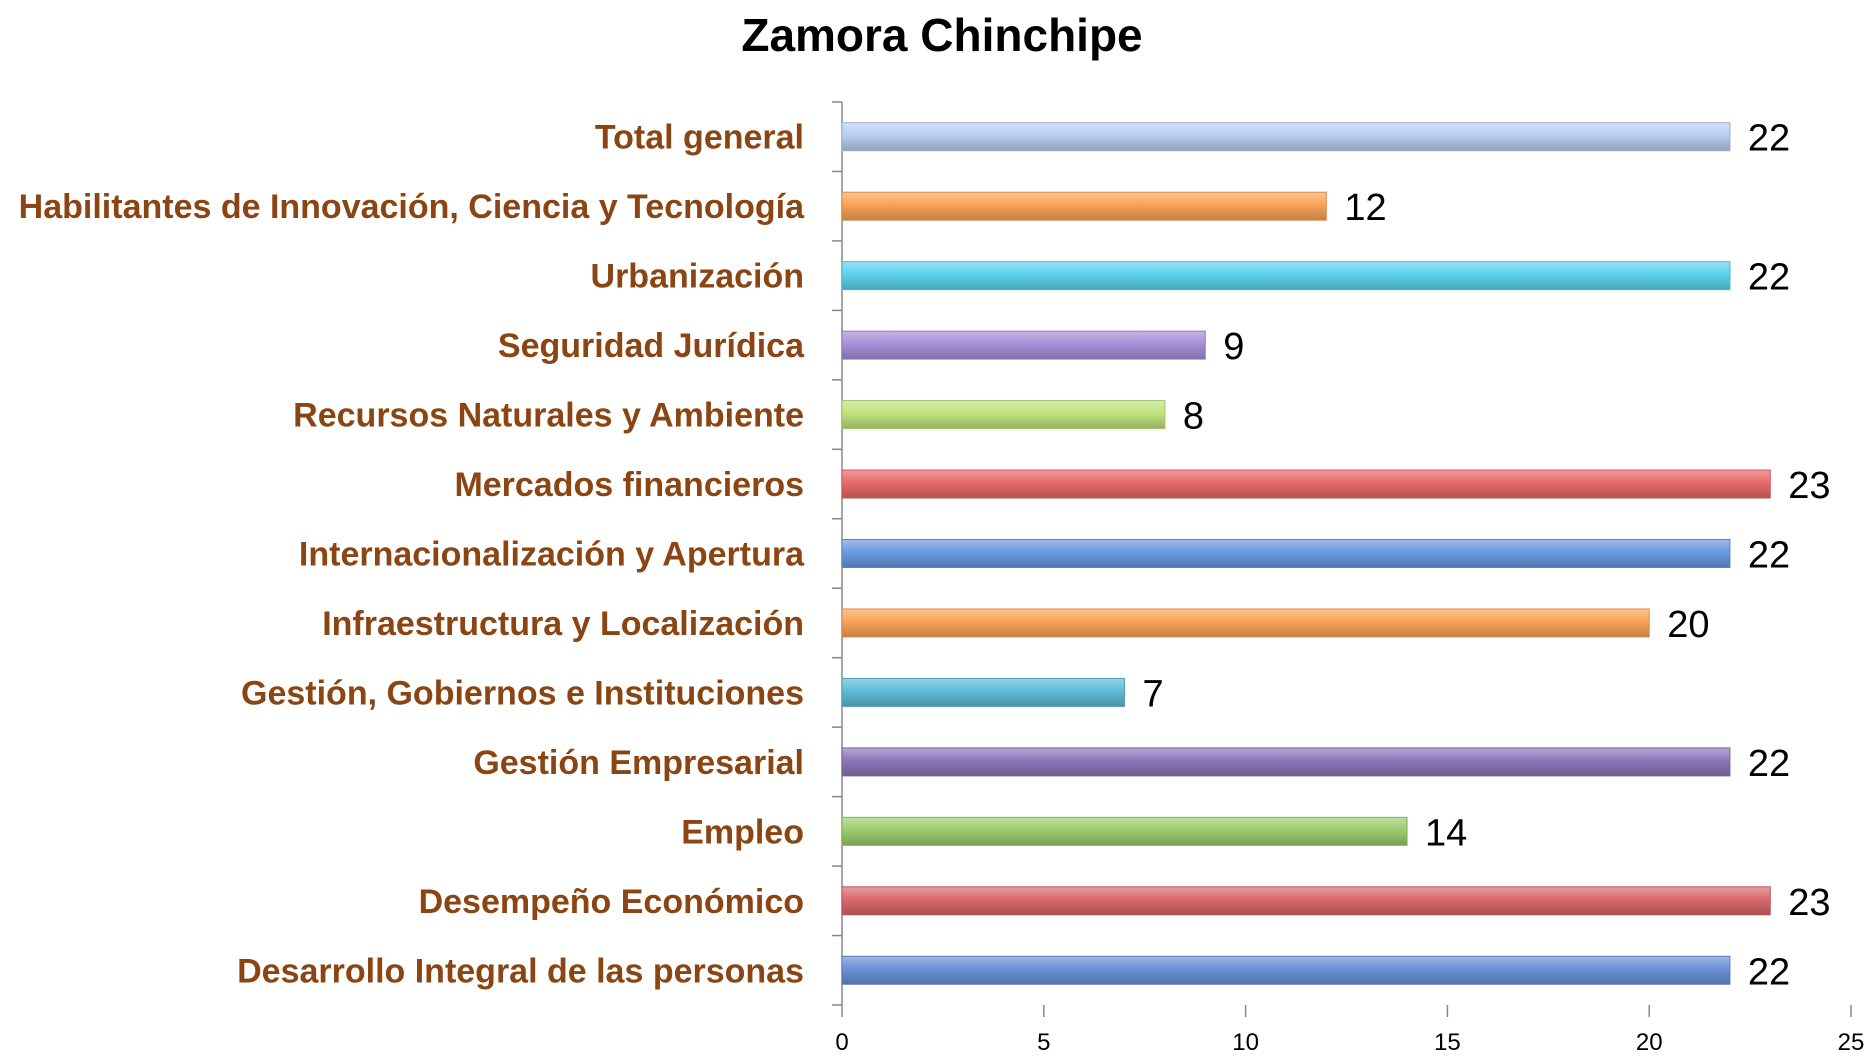  Describe the element at coordinates (1447, 1042) in the screenshot. I see `x-tick-label: 15` at that location.